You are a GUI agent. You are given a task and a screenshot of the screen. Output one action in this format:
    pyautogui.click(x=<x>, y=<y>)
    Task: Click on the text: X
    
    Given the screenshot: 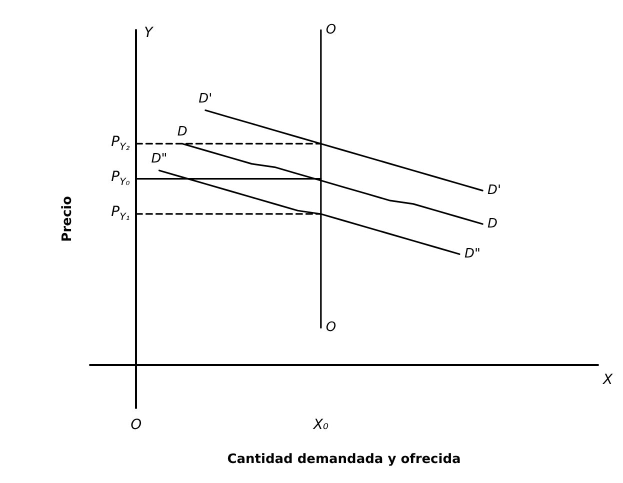 What is the action you would take?
    pyautogui.click(x=608, y=380)
    